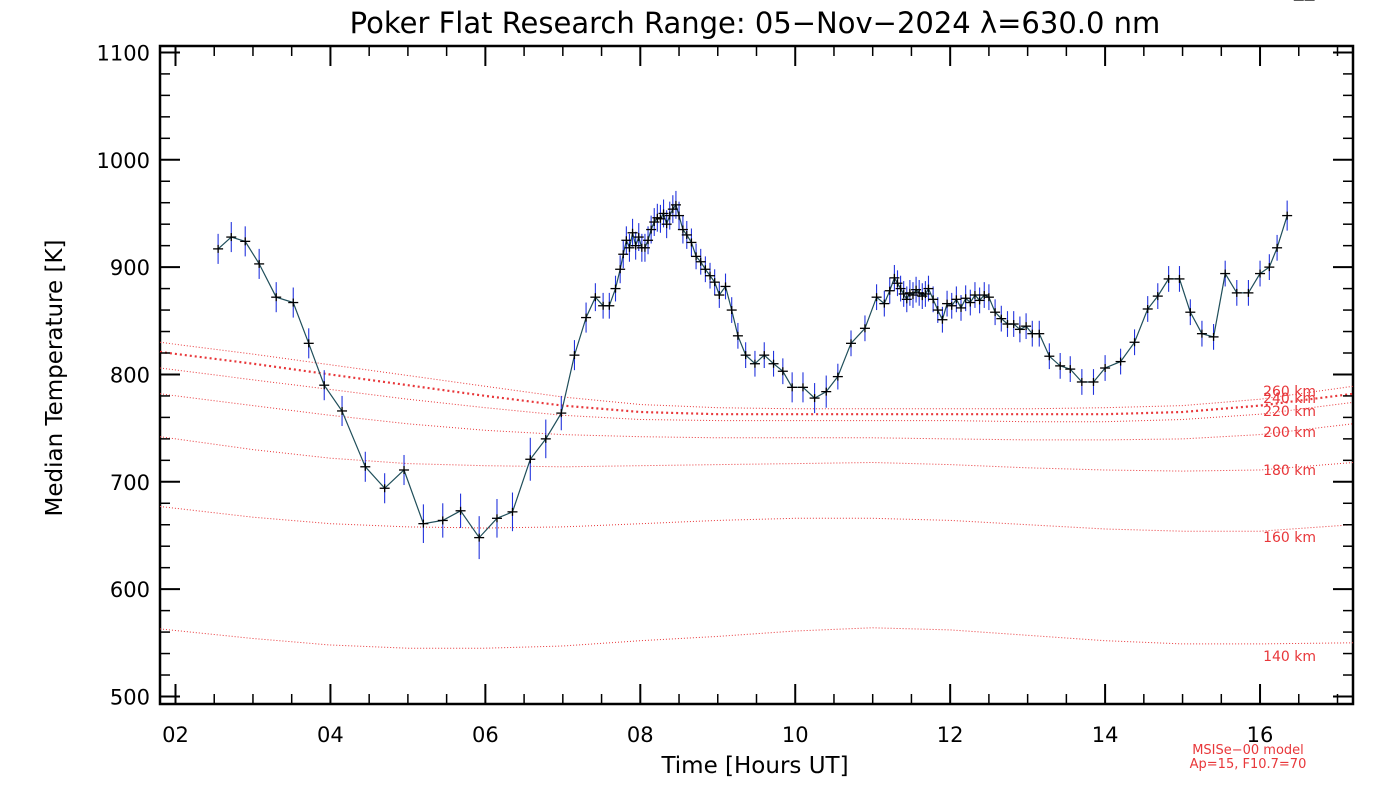 The image size is (1400, 800). Describe the element at coordinates (130, 483) in the screenshot. I see `y-tick-label: 700` at that location.